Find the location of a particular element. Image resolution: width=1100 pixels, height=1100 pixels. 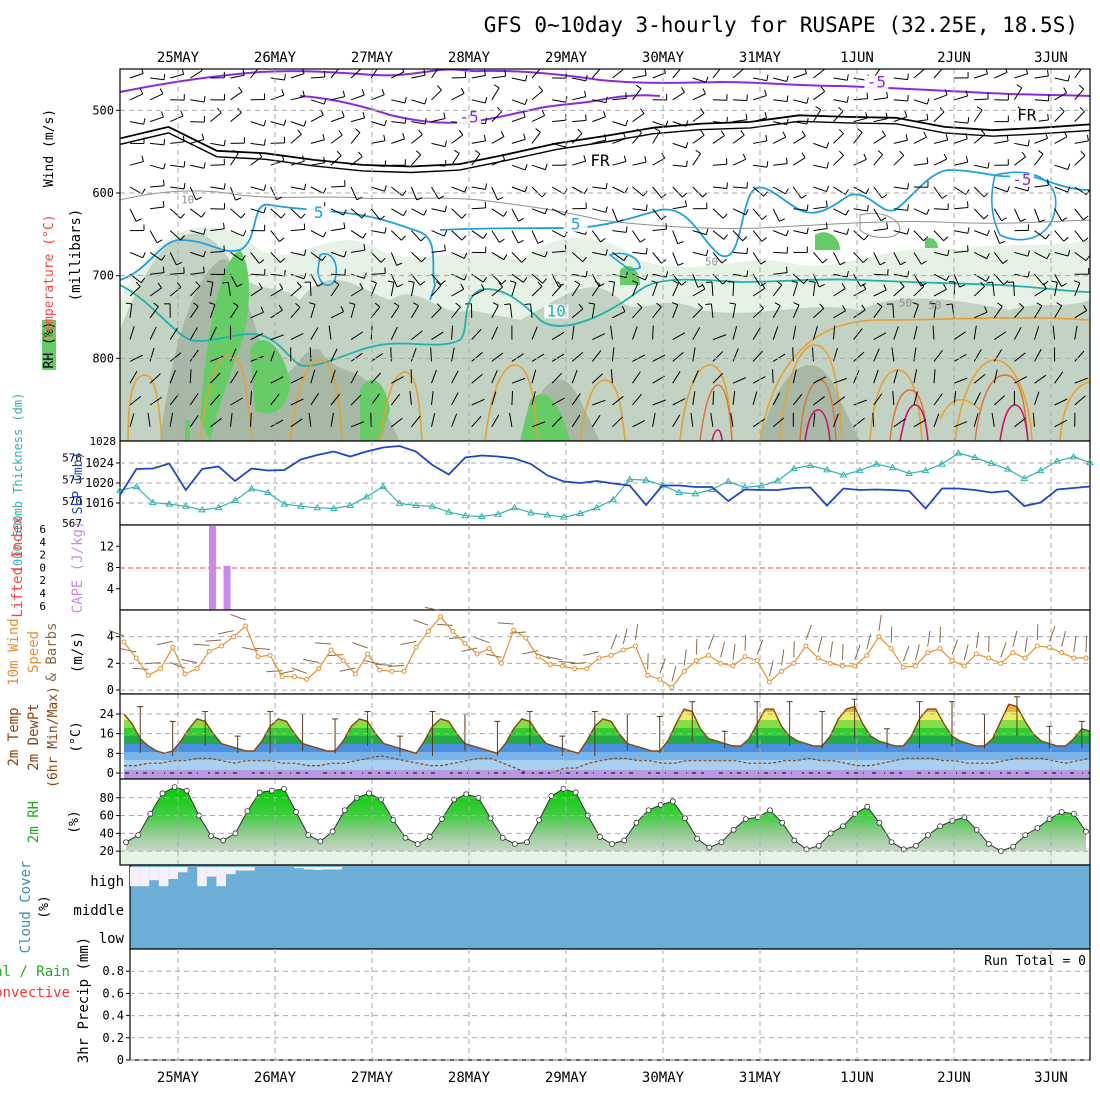

tick-label: 24 is located at coordinates (107, 714).